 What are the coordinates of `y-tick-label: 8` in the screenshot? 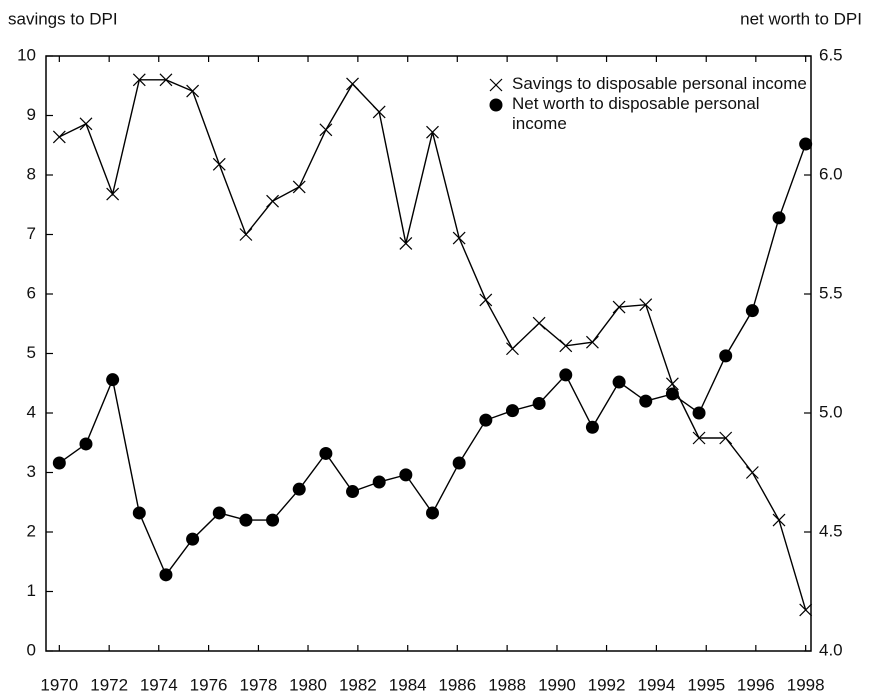 It's located at (31, 173).